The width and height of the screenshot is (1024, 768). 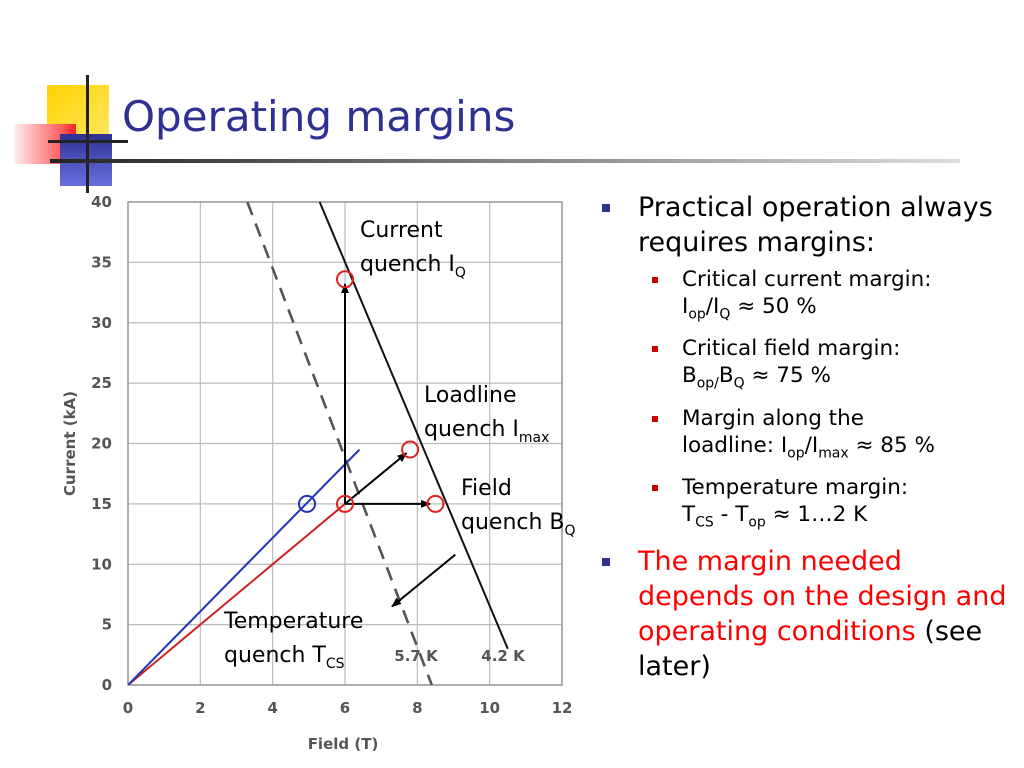 What do you see at coordinates (88, 141) in the screenshot?
I see `decor-horizontal-rule` at bounding box center [88, 141].